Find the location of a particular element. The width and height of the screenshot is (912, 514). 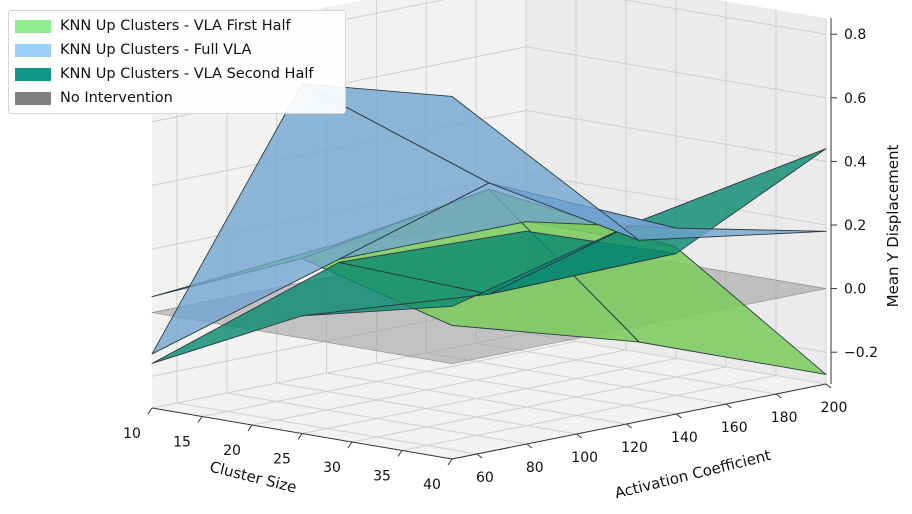

y-tick-label: 200 is located at coordinates (834, 408).